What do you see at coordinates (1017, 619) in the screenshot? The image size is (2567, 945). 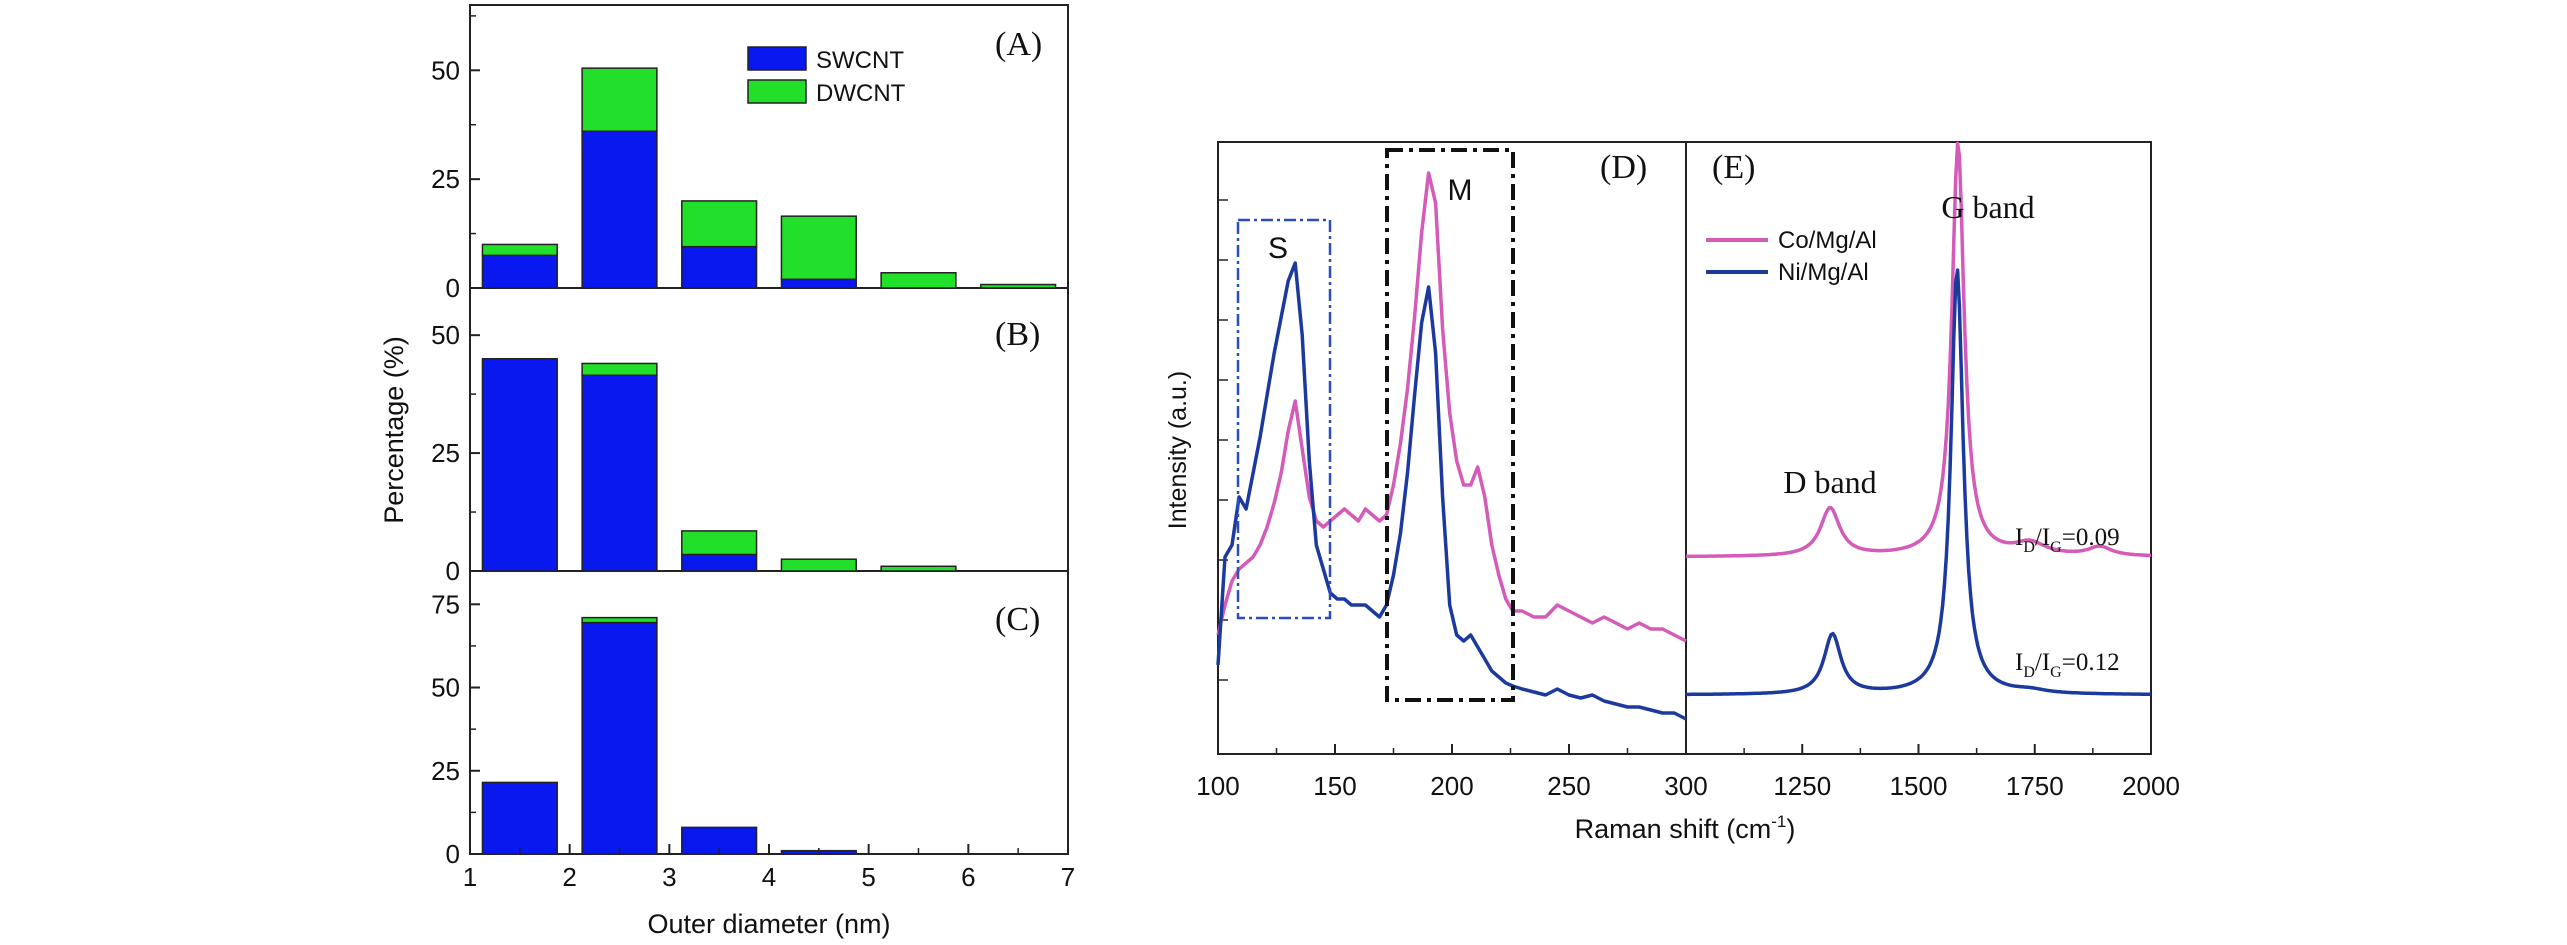 I see `panel-label-c: (C)` at bounding box center [1017, 619].